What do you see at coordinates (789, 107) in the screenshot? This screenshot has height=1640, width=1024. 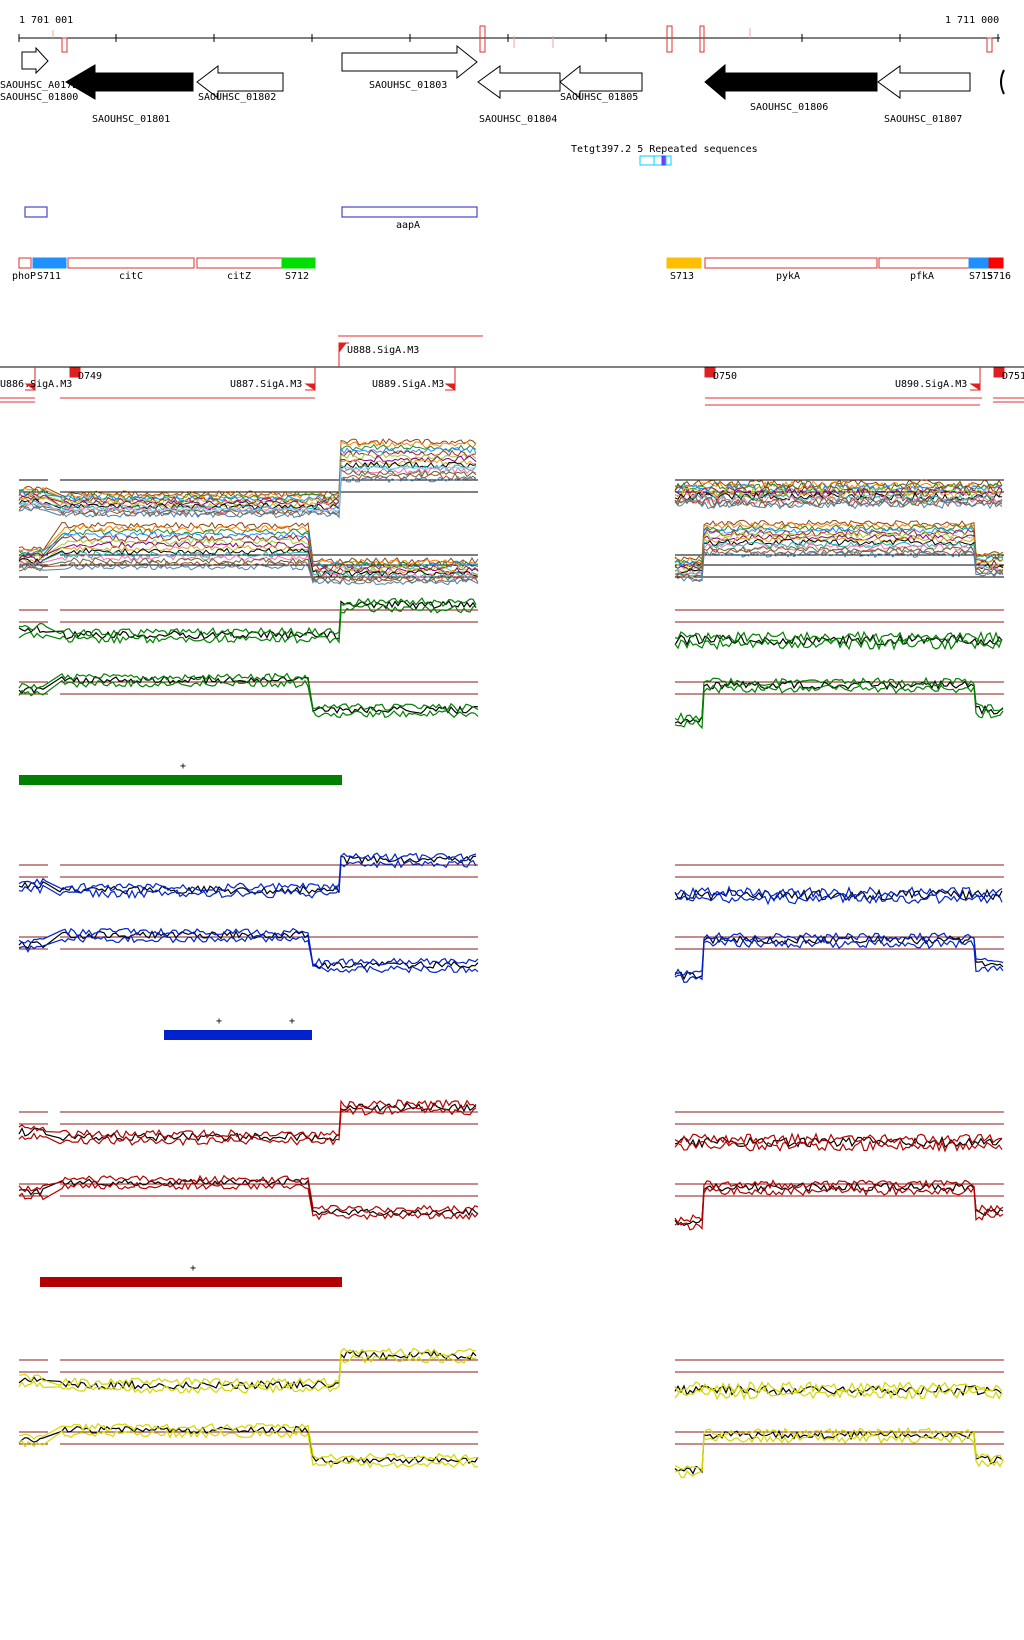 I see `gene-label-01806: SAOUHSC_01806` at bounding box center [789, 107].